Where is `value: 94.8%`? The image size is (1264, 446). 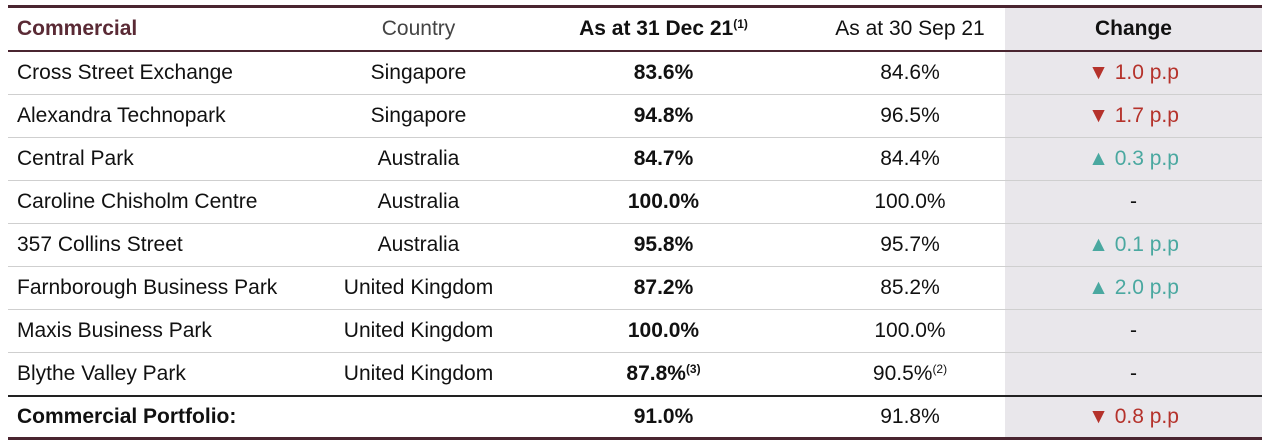
value: 94.8% is located at coordinates (663, 115).